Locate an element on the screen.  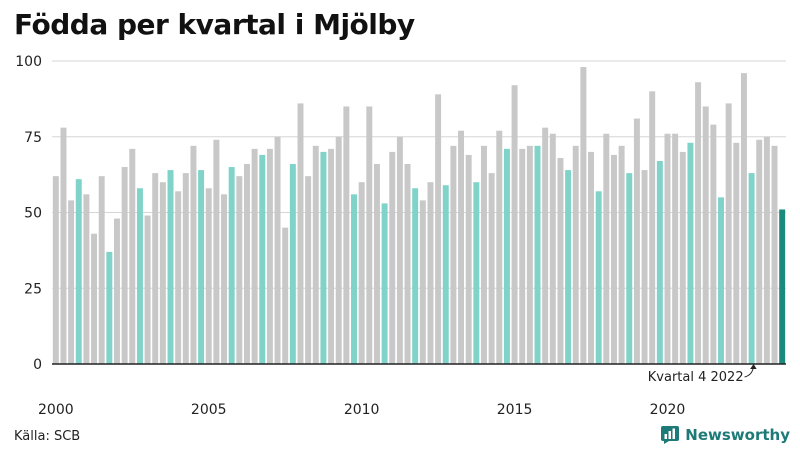
brand-logo: Newsworthy is located at coordinates (725, 435).